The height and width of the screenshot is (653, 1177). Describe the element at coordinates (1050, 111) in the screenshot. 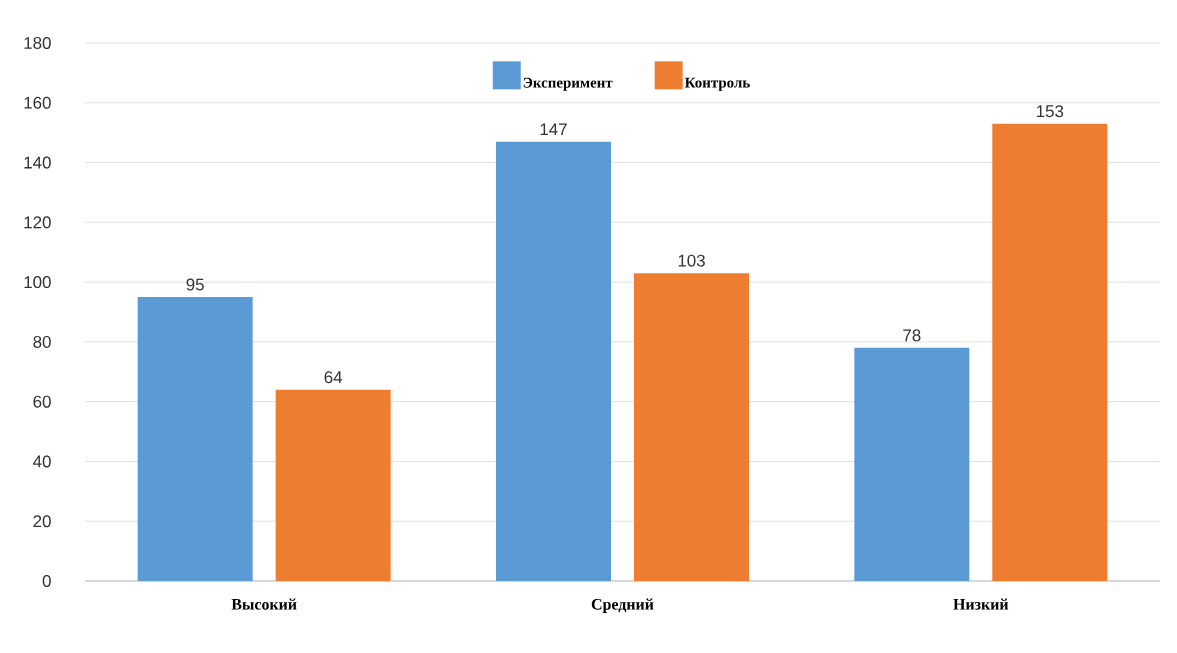

I see `data-label: 153` at that location.